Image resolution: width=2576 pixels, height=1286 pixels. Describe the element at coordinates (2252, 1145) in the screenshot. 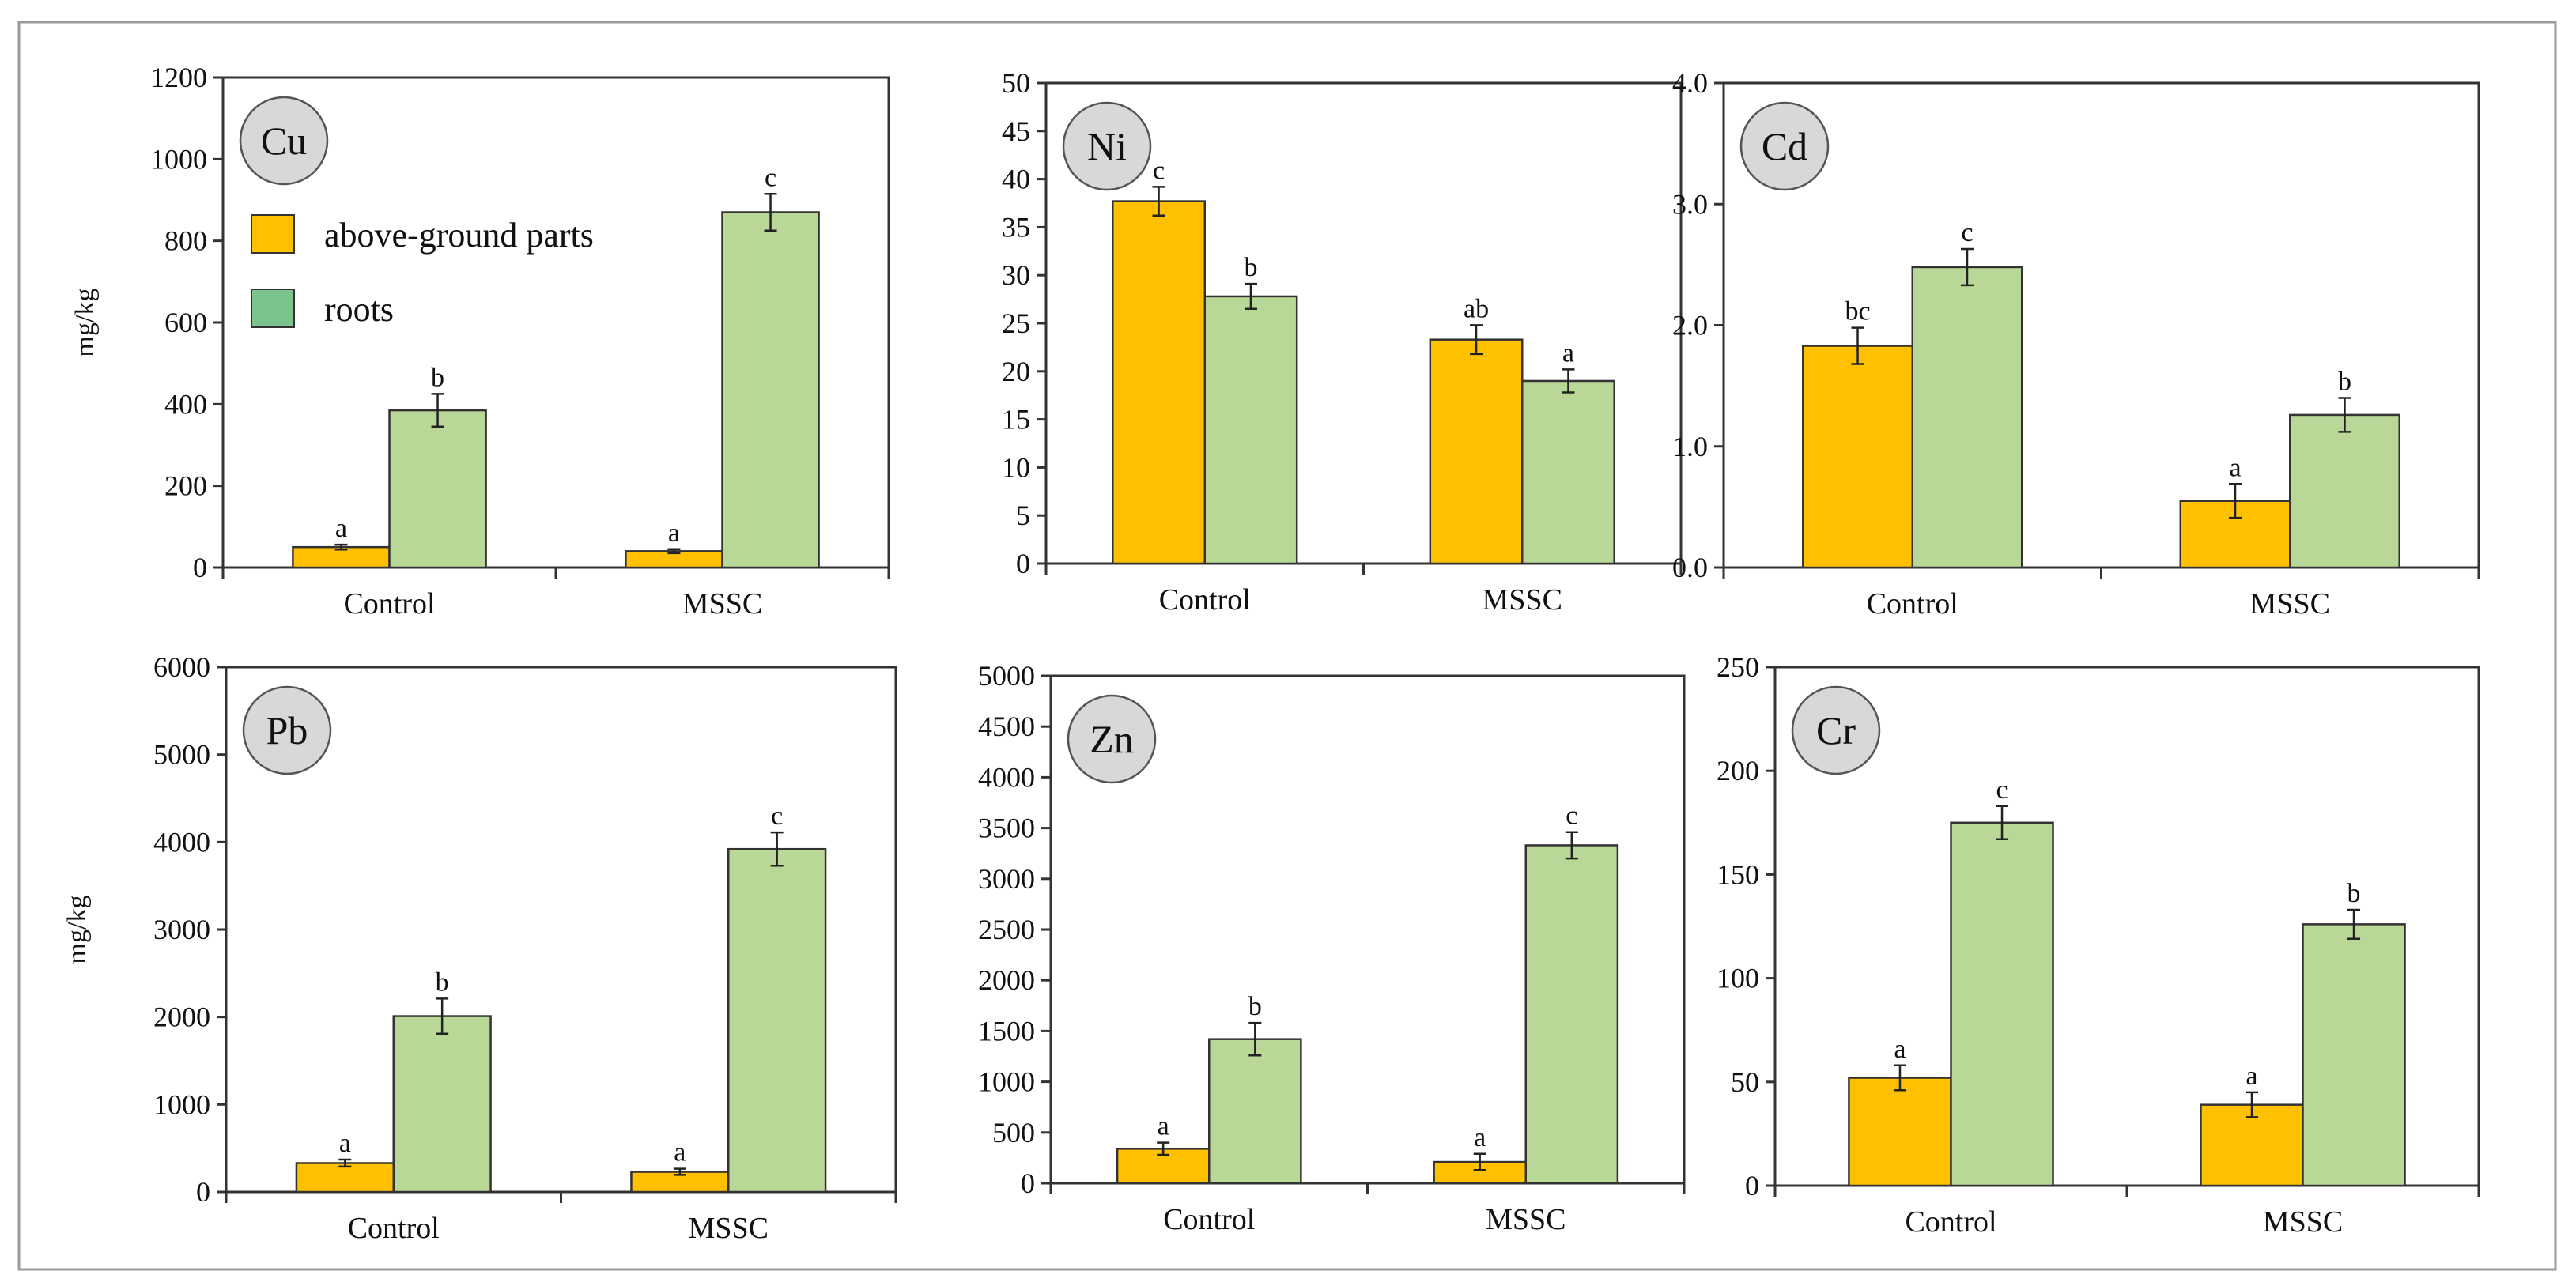

I see `cr-bar-mssc-above-ground` at that location.